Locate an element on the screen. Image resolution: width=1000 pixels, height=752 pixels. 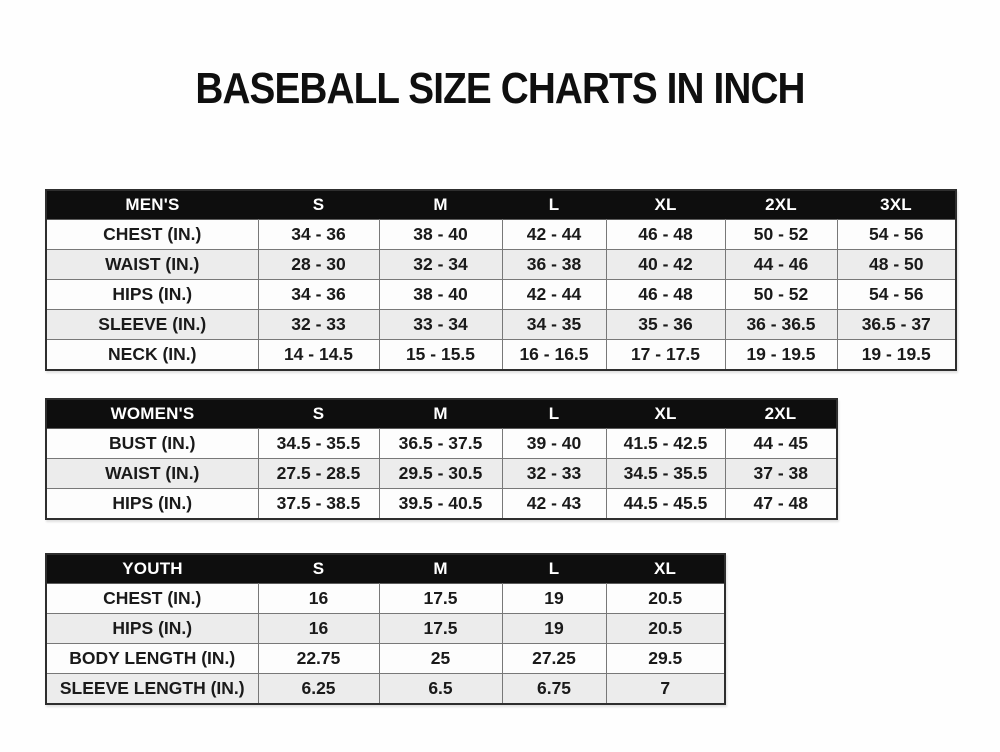
size-cell: 44 - 46 is located at coordinates (781, 264).